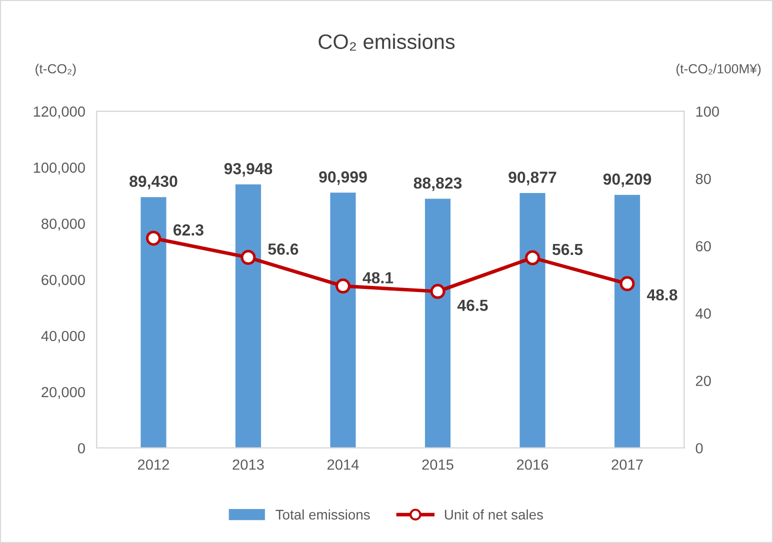 Image resolution: width=773 pixels, height=543 pixels. I want to click on chart-title: CO₂ emissions, so click(386, 42).